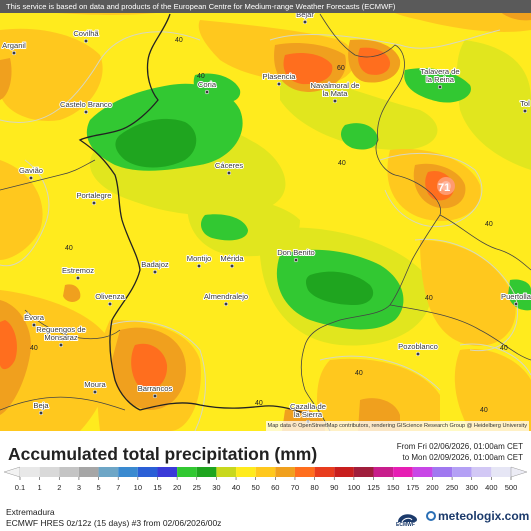 The height and width of the screenshot is (531, 531). I want to click on meteologix-text: meteologix.com, so click(484, 516).